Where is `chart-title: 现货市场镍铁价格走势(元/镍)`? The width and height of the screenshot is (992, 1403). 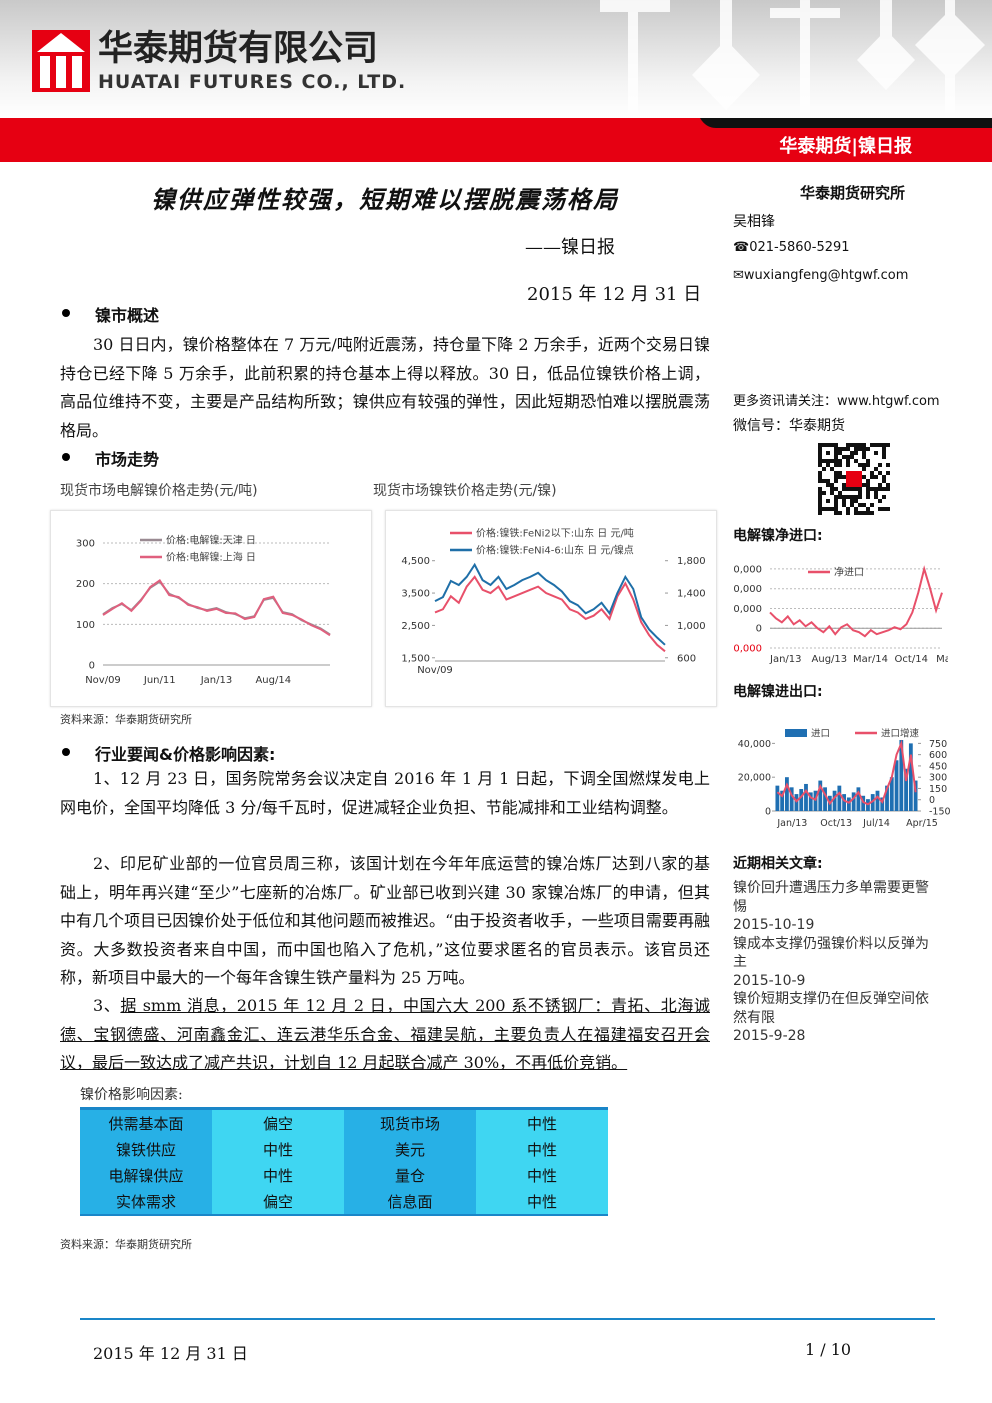
chart-title: 现货市场镍铁价格走势(元/镍) is located at coordinates (465, 491).